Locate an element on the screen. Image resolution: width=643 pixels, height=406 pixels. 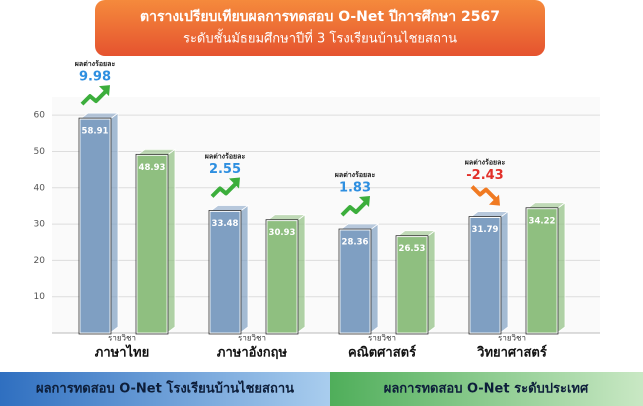
y-tick-label: 50 is located at coordinates (40, 152).